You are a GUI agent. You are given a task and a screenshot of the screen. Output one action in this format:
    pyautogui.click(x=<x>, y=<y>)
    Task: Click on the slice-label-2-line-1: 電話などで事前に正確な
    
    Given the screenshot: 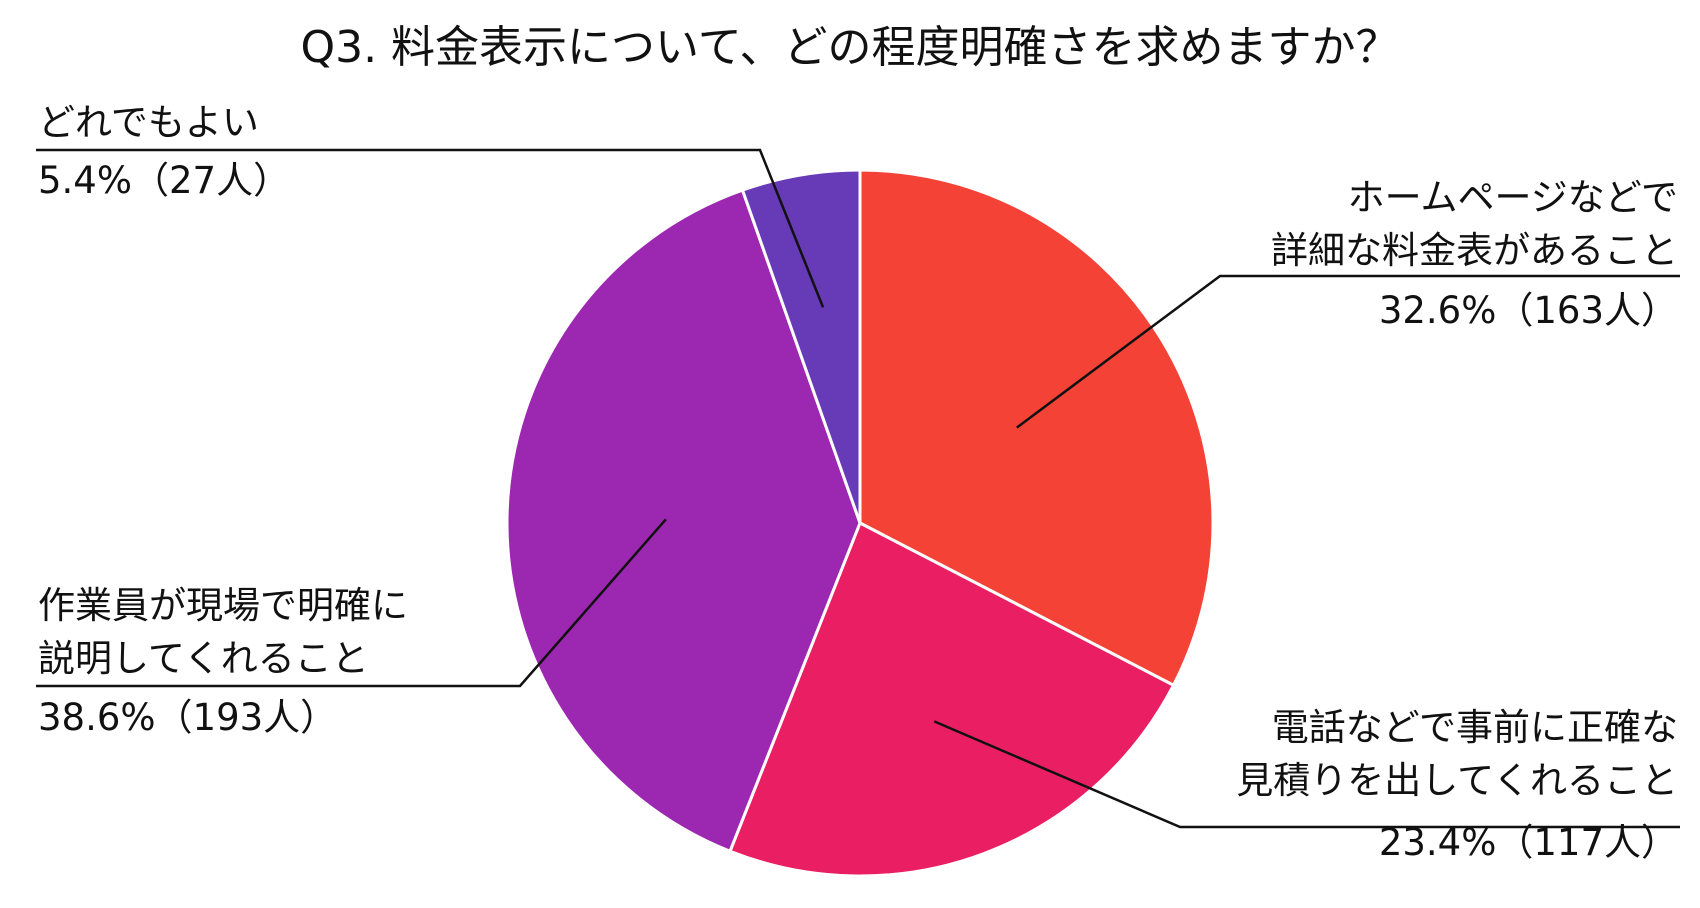 What is the action you would take?
    pyautogui.click(x=1475, y=727)
    